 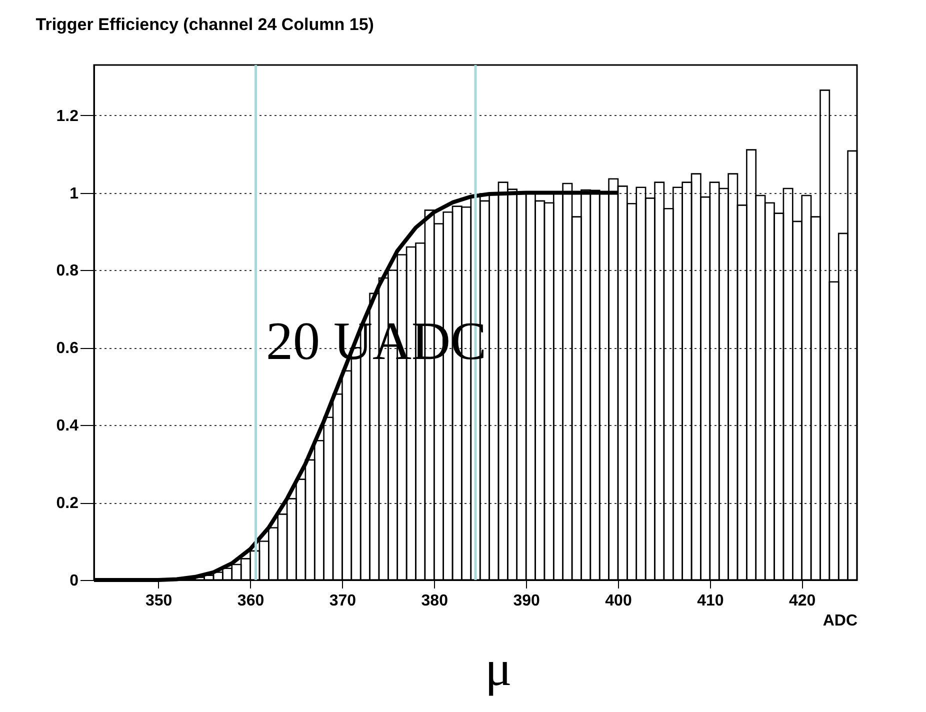 I want to click on y-tick-label: 0.2, so click(x=67, y=503).